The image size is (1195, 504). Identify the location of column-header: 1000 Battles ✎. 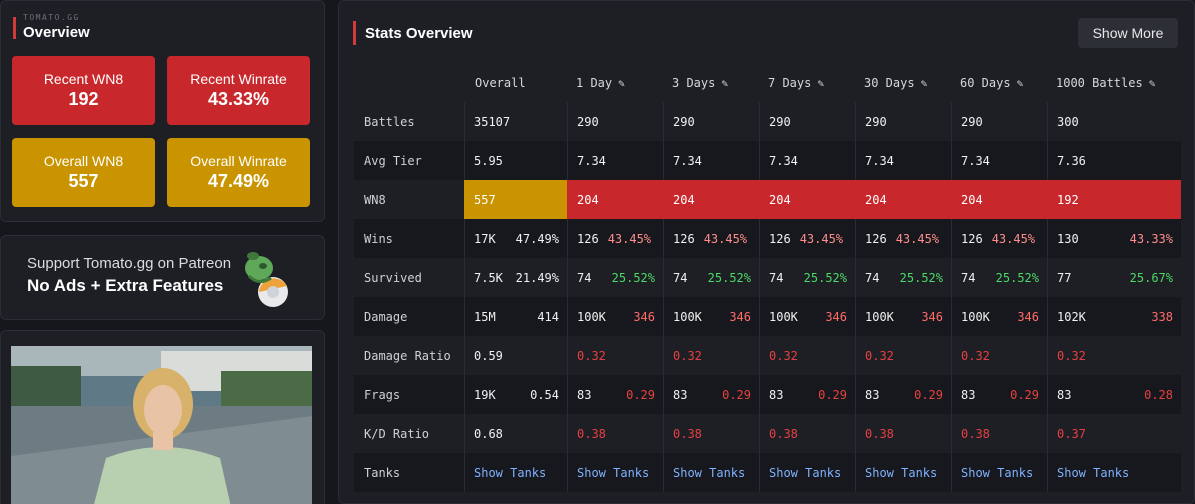
(1114, 83).